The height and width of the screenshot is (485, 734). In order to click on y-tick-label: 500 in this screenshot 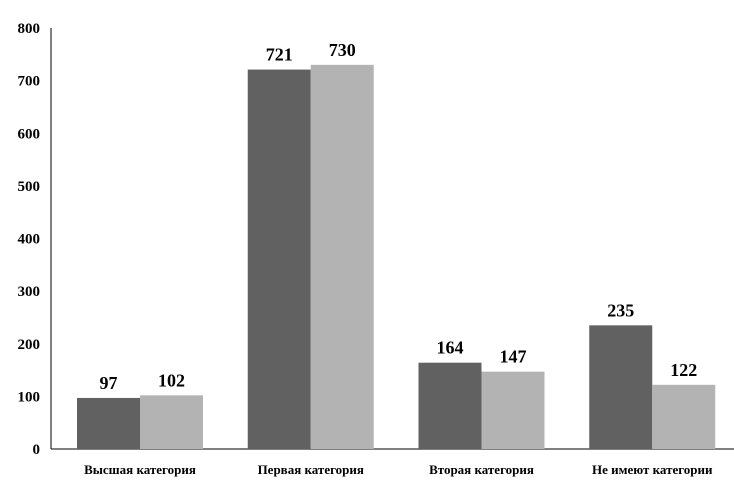, I will do `click(29, 187)`.